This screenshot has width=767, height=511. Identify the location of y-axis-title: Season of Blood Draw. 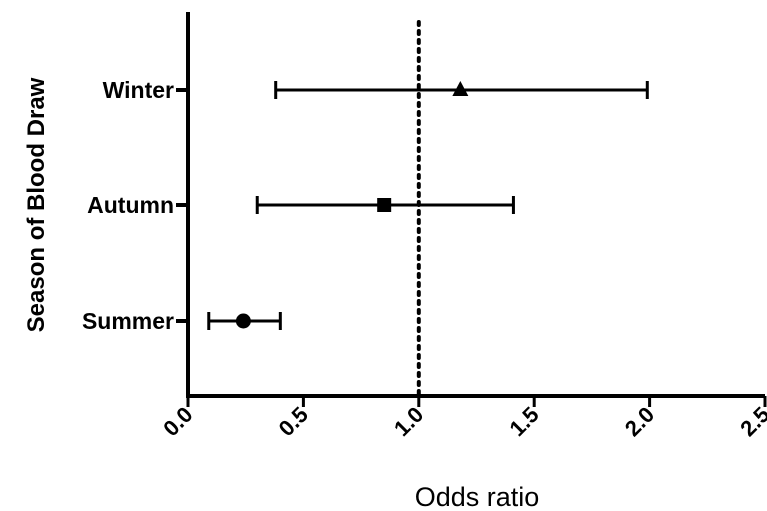
(36, 204).